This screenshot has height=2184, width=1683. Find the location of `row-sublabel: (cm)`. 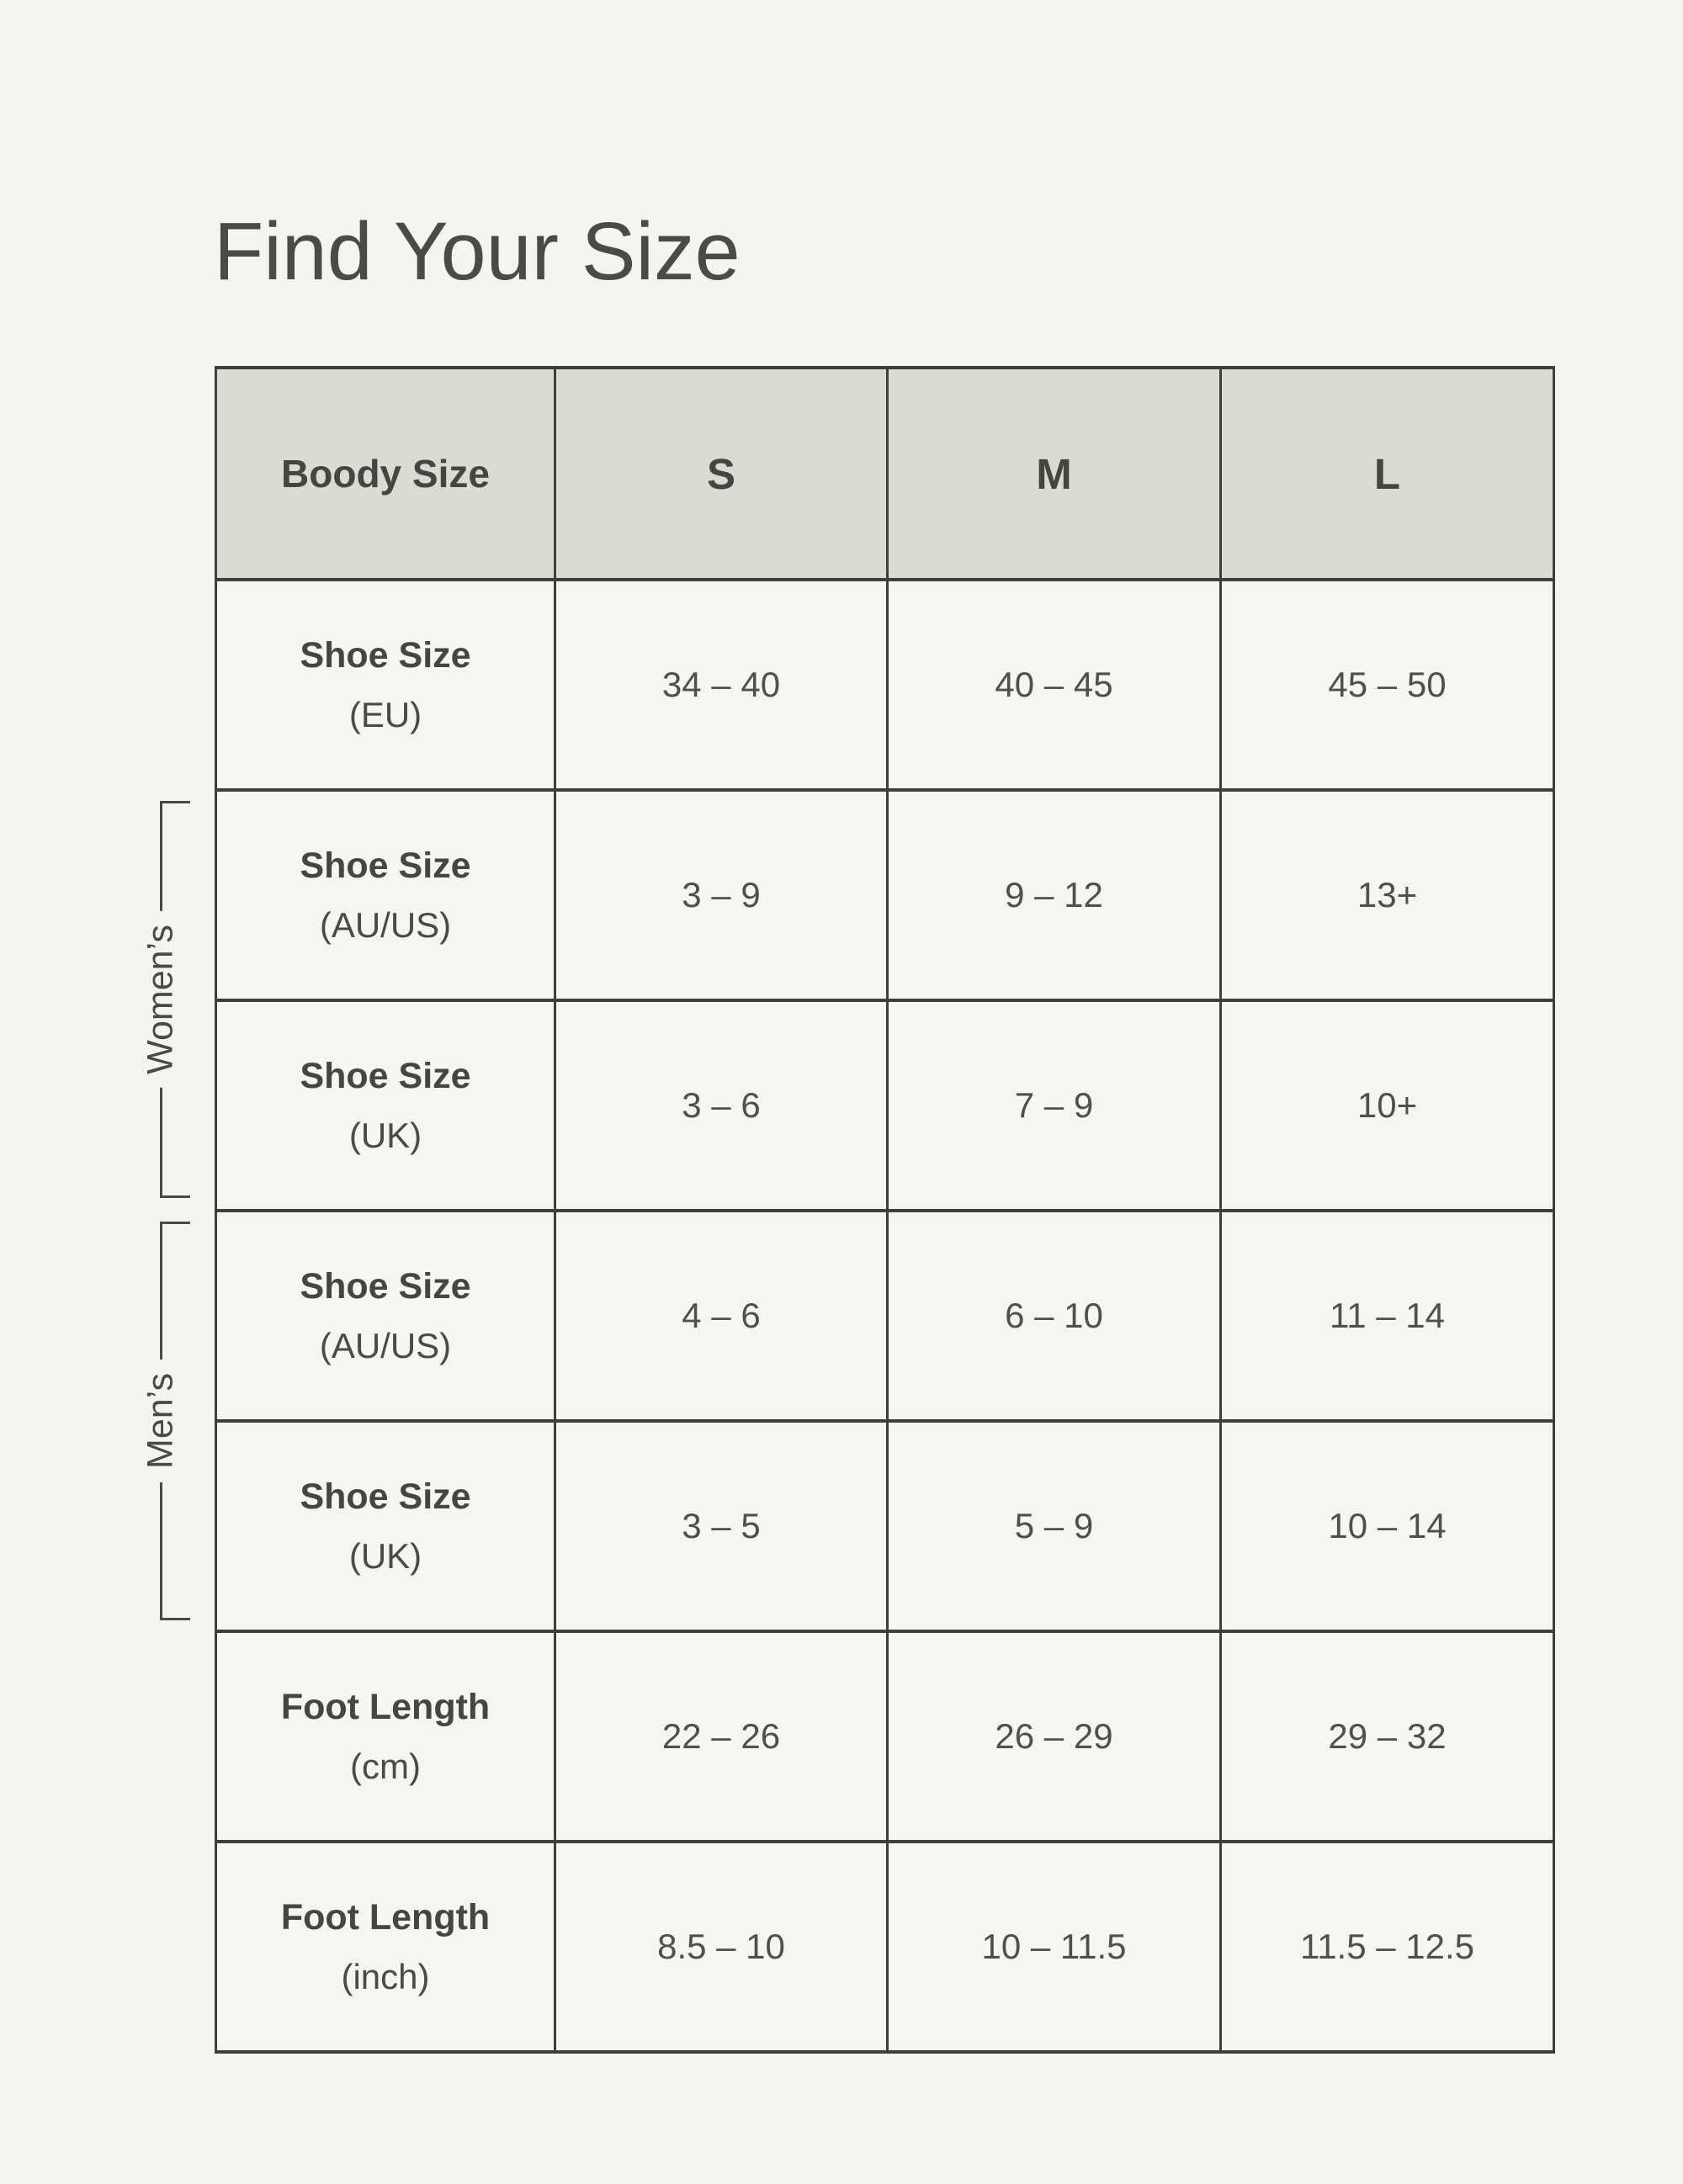

row-sublabel: (cm) is located at coordinates (385, 1766).